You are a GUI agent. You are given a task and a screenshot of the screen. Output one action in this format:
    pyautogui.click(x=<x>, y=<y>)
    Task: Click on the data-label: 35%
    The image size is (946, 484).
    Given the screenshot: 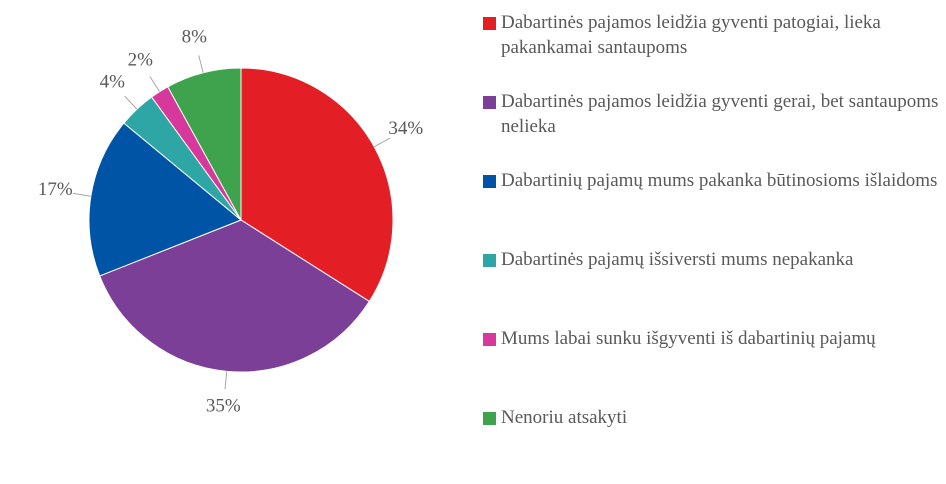 What is the action you would take?
    pyautogui.click(x=223, y=406)
    